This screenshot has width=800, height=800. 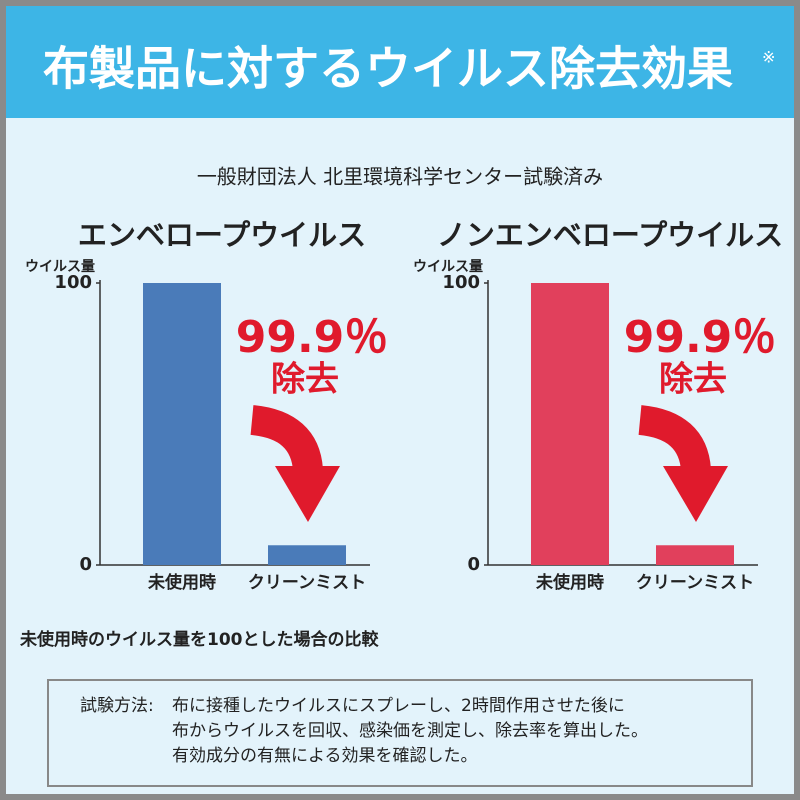 I want to click on method-box, so click(x=400, y=733).